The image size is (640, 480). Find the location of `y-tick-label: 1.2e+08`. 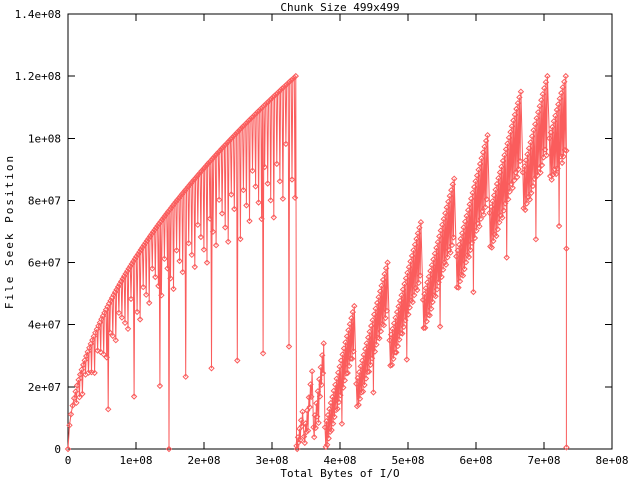

y-tick-label: 1.2e+08 is located at coordinates (38, 76).